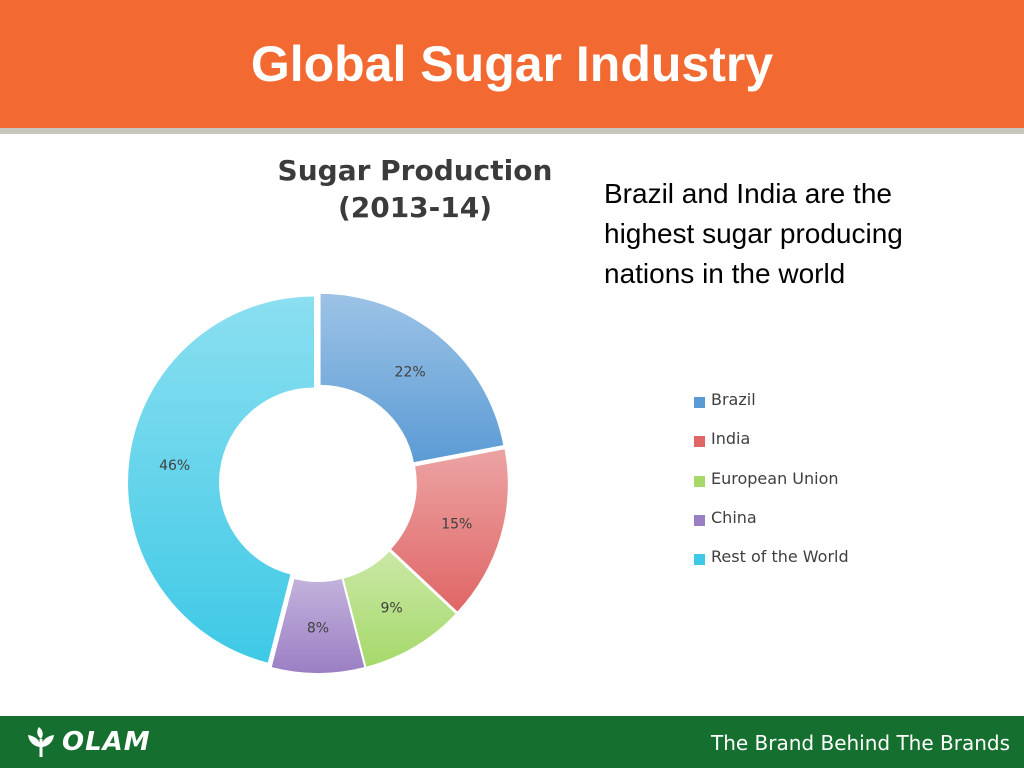 Image resolution: width=1024 pixels, height=768 pixels. What do you see at coordinates (860, 743) in the screenshot?
I see `footer-tagline: The Brand Behind The Brands` at bounding box center [860, 743].